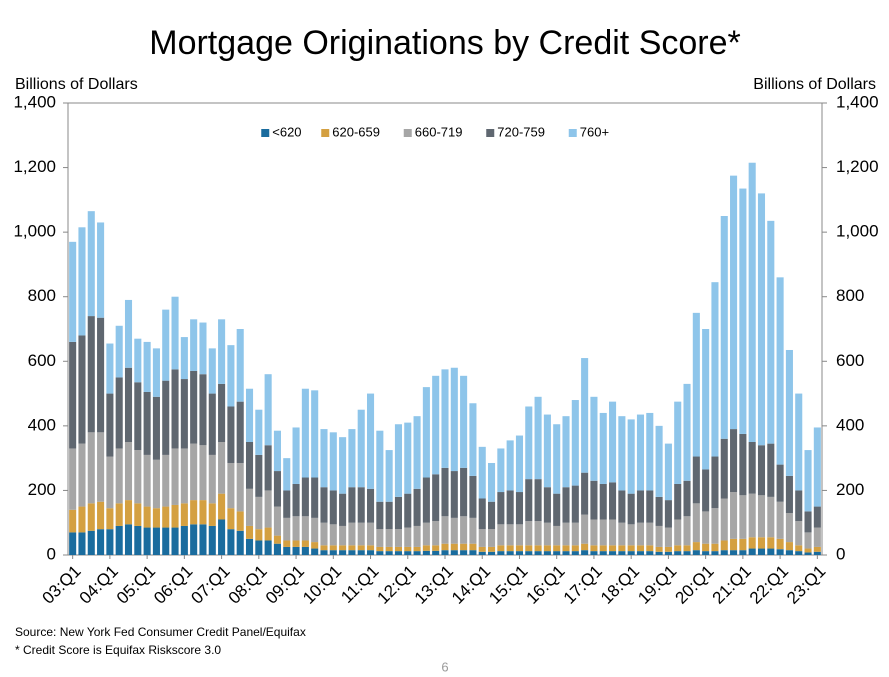 The image size is (889, 677). What do you see at coordinates (444, 666) in the screenshot?
I see `page-number: 6` at bounding box center [444, 666].